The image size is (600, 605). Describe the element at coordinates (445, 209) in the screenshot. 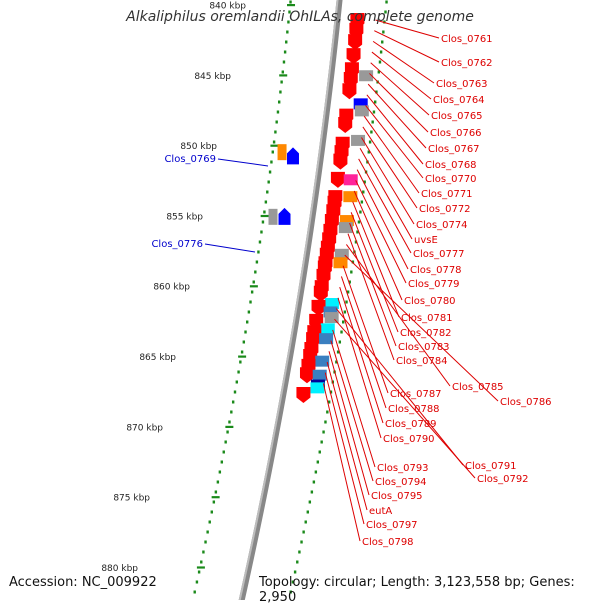

I see `forward-gene-label: Clos_0772` at that location.